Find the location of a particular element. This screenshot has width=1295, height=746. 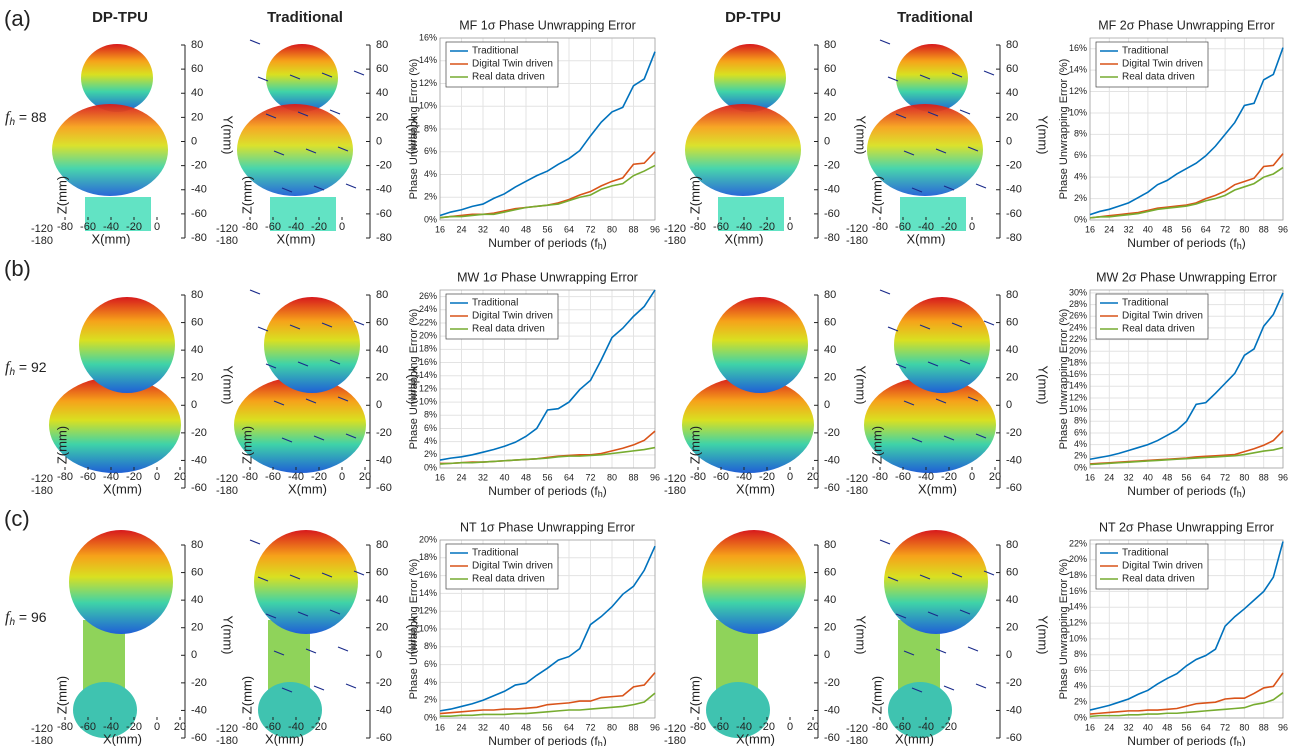

x-tick-label: 24 is located at coordinates (1109, 727).